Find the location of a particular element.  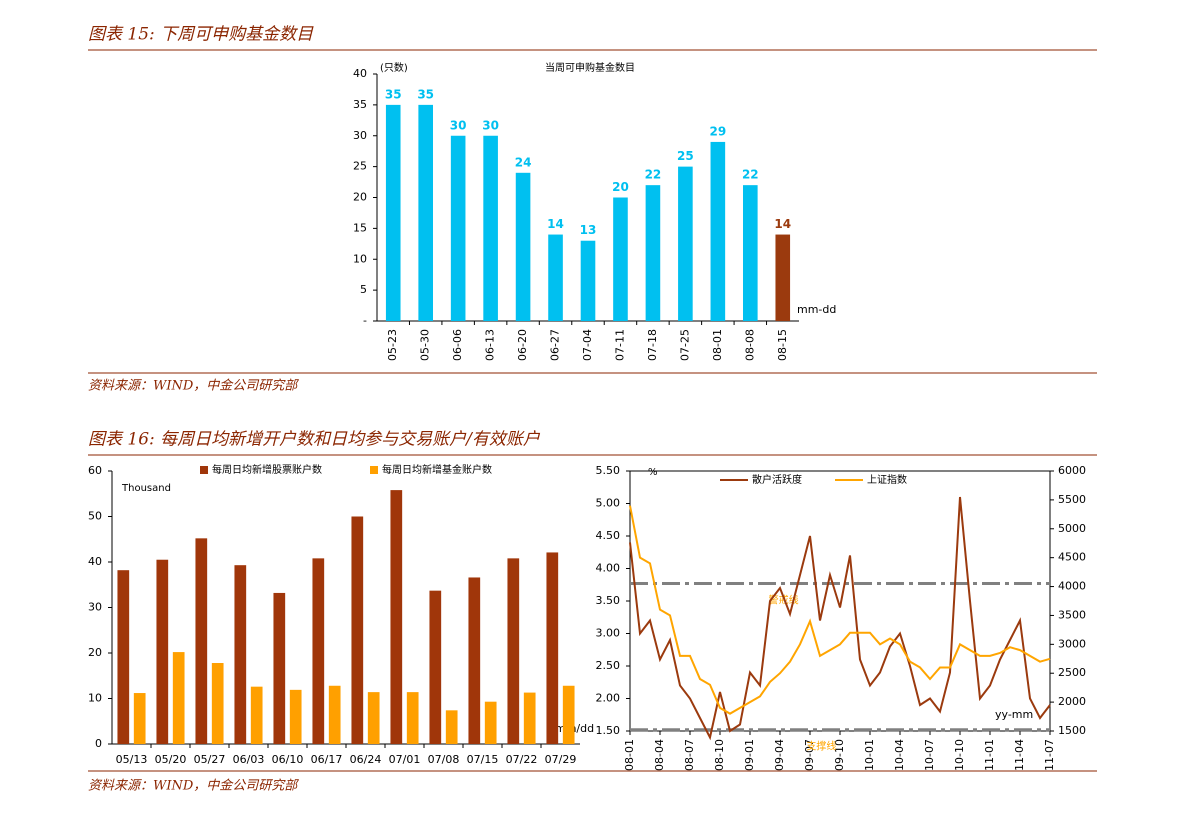

y2-tick-label: 5500 is located at coordinates (1072, 499).